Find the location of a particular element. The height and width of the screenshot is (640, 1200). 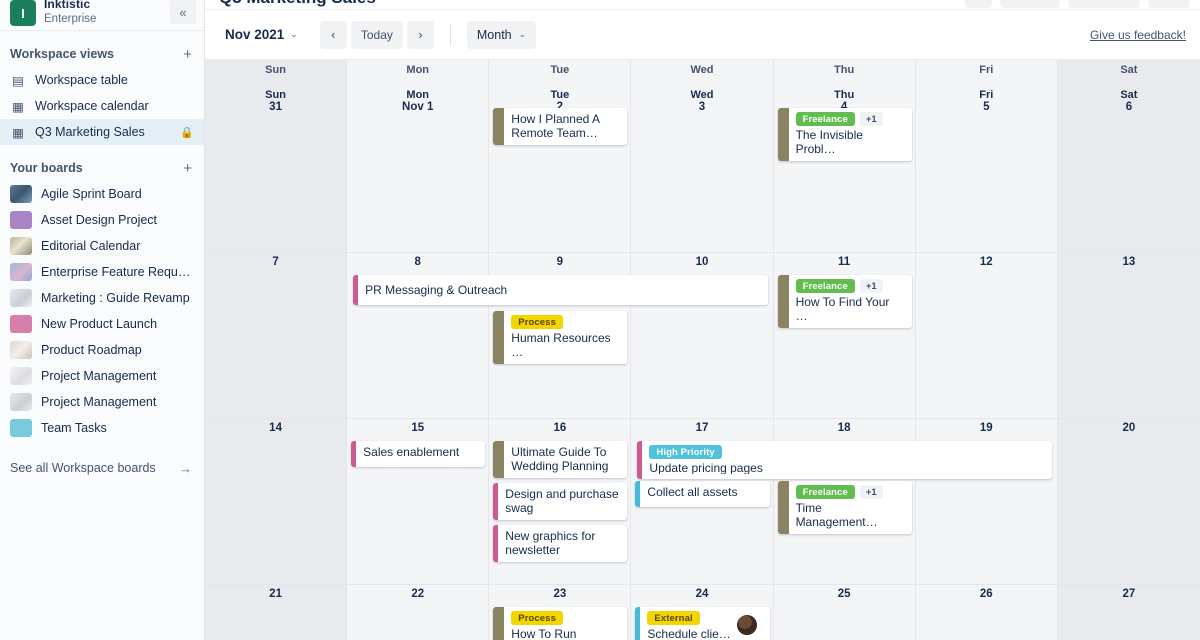

add-board-icon: + is located at coordinates (187, 168).